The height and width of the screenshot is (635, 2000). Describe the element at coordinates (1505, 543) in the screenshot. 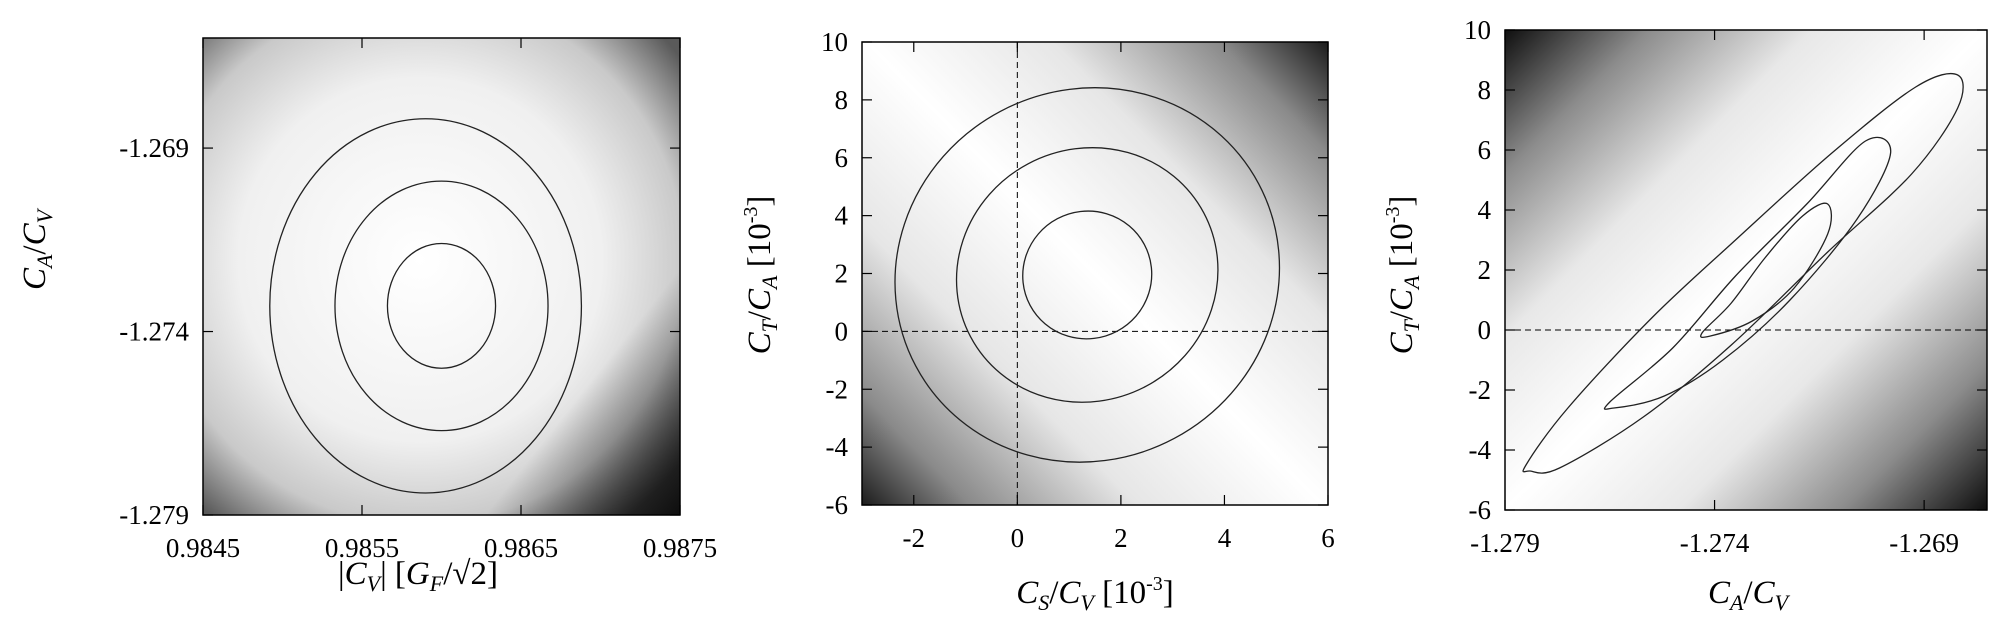

I see `x-tick-label: -1.279` at that location.